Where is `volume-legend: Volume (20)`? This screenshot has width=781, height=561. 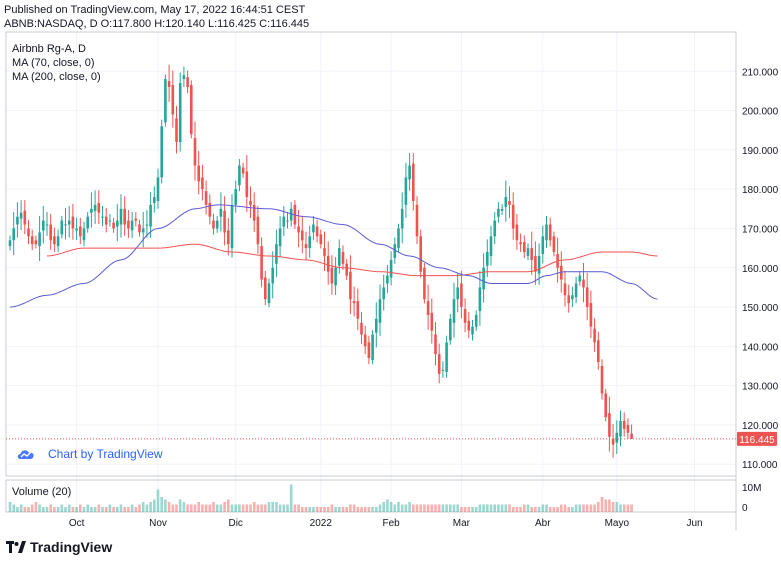 volume-legend: Volume (20) is located at coordinates (42, 492).